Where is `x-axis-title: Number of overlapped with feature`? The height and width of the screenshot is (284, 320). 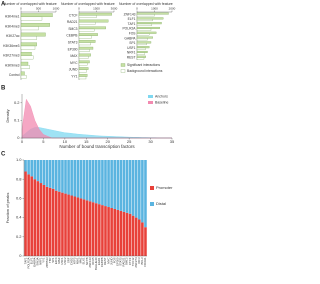
x-axis-title: Number of overlapped with feature is located at coordinates (30, 4).